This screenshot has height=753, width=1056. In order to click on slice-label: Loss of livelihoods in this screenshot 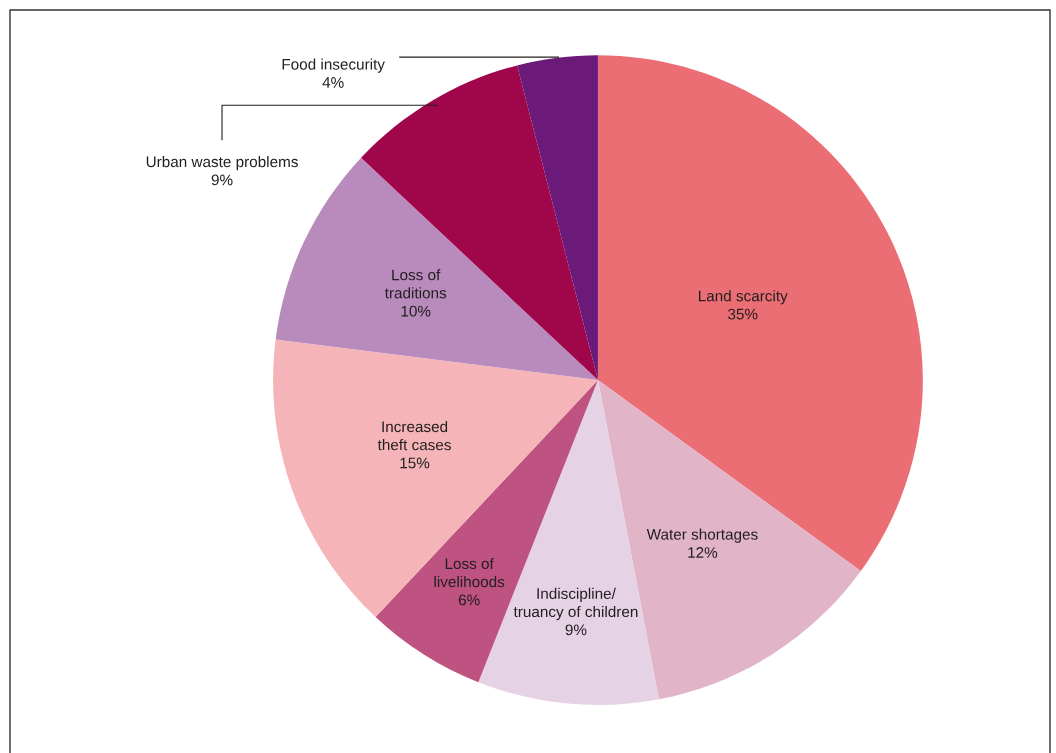, I will do `click(469, 572)`.